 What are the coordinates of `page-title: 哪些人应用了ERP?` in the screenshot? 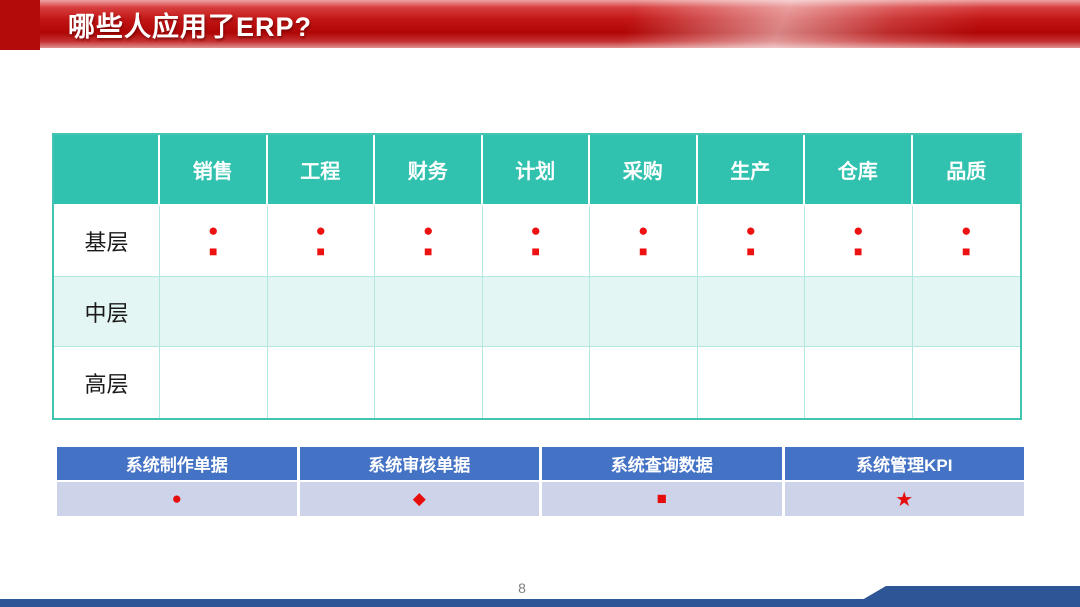 It's located at (190, 26).